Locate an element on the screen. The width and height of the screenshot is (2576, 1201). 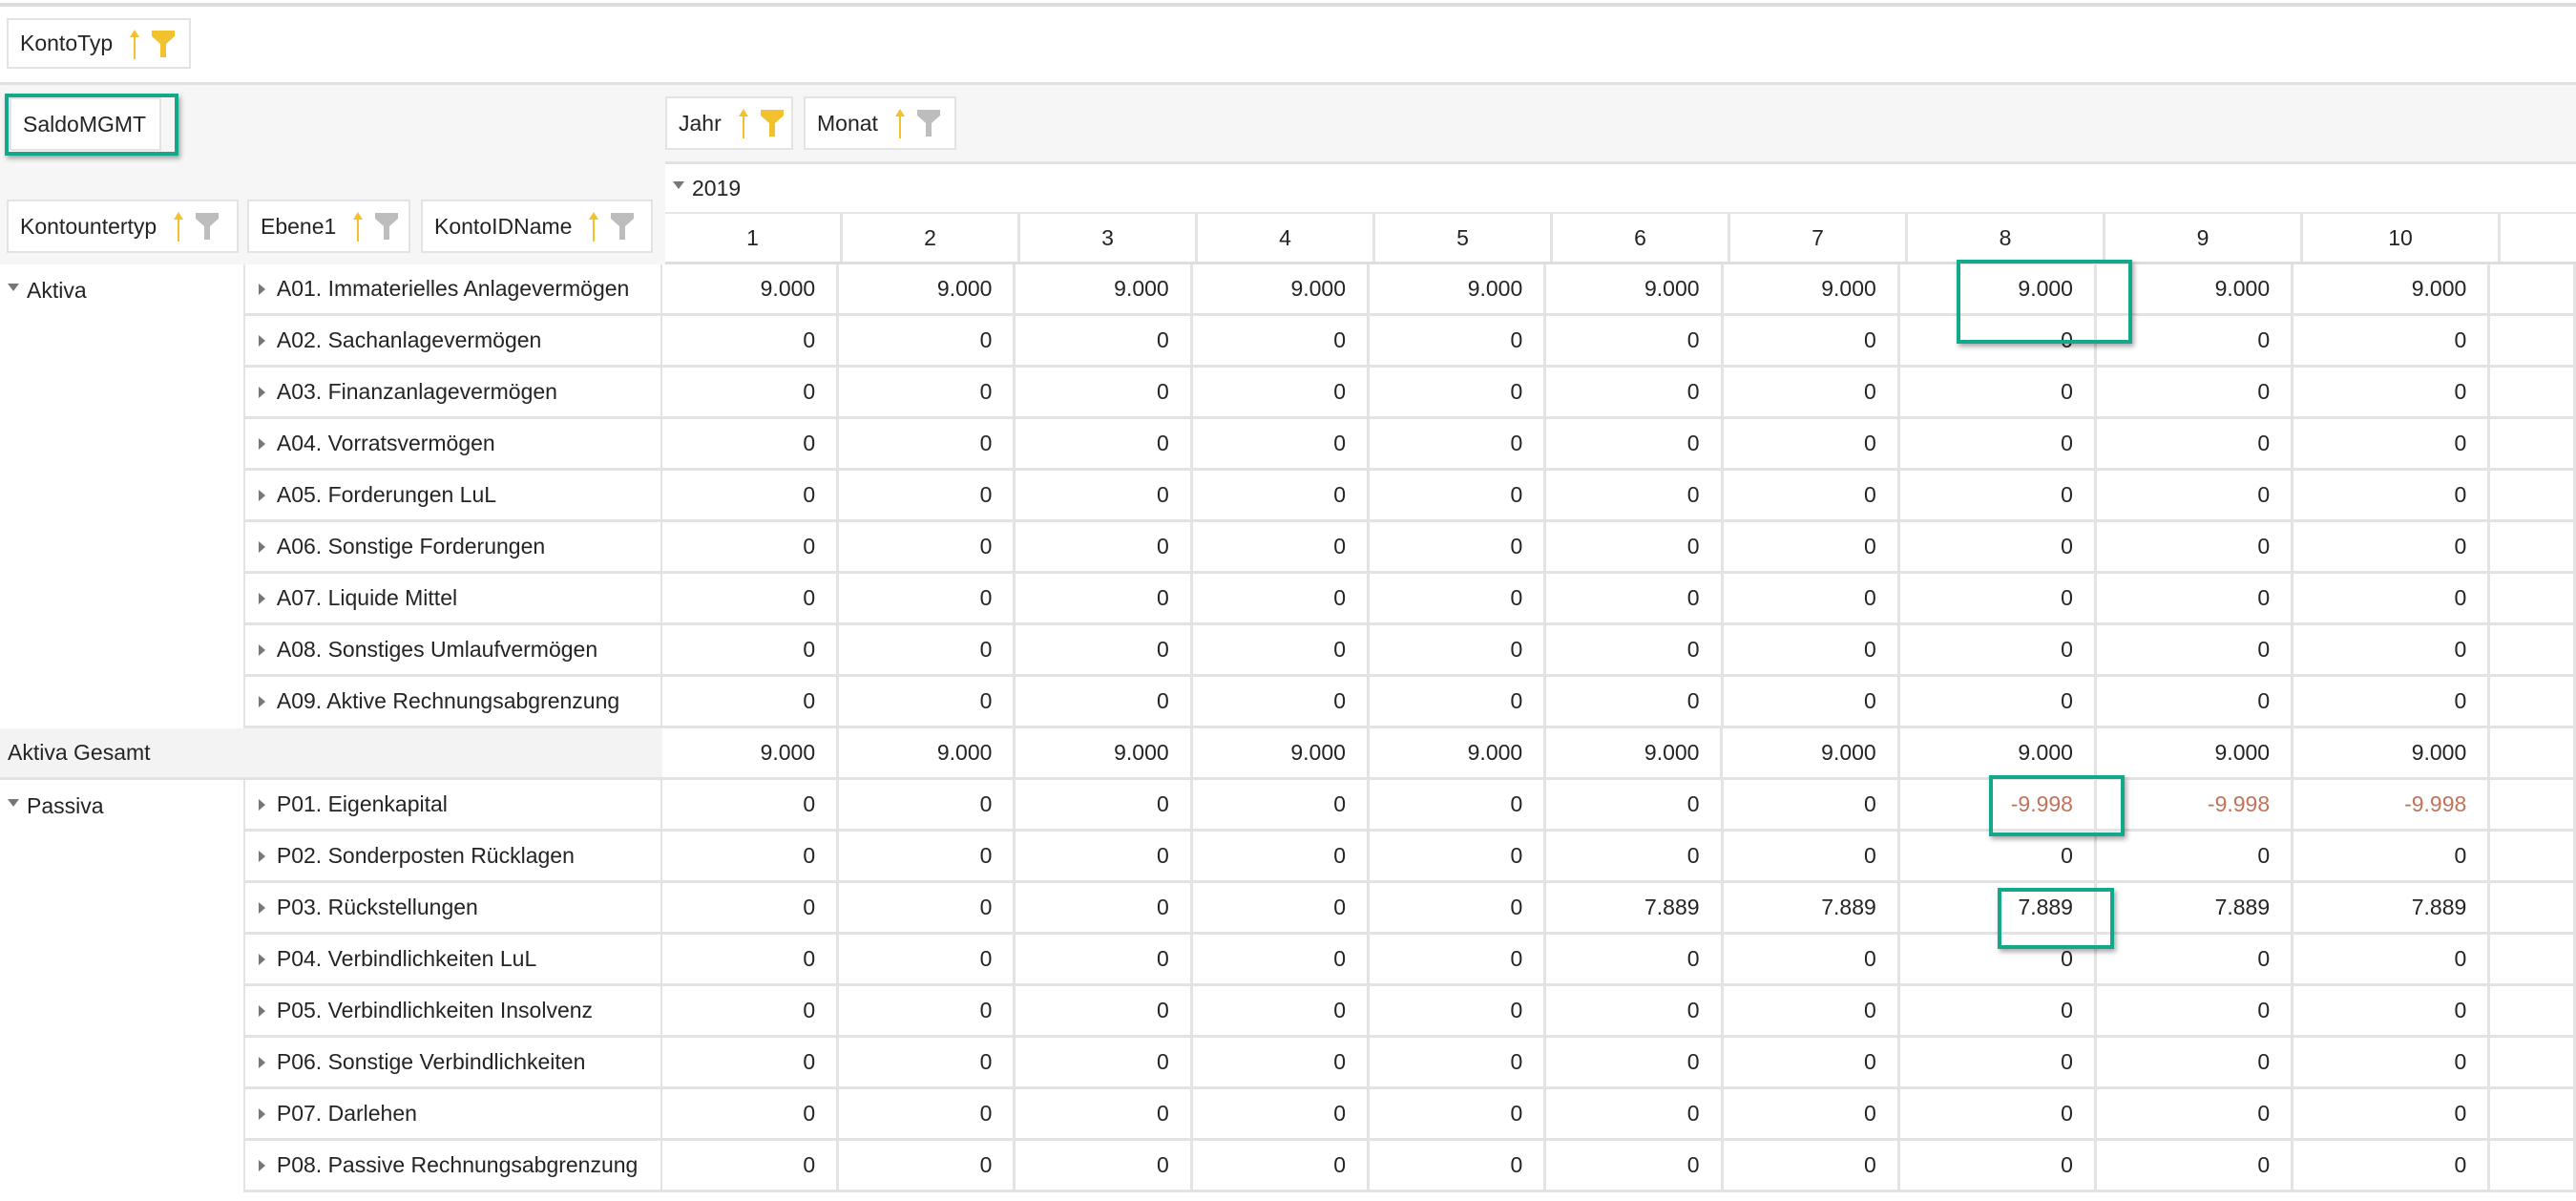
month-header-2: 2 is located at coordinates (931, 238).